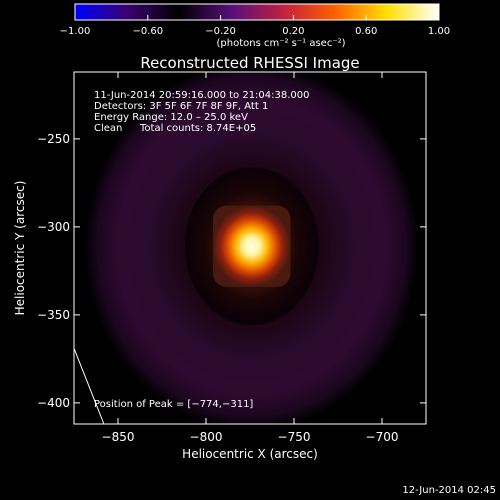  I want to click on colorbar-tick-label: 0.60, so click(366, 31).